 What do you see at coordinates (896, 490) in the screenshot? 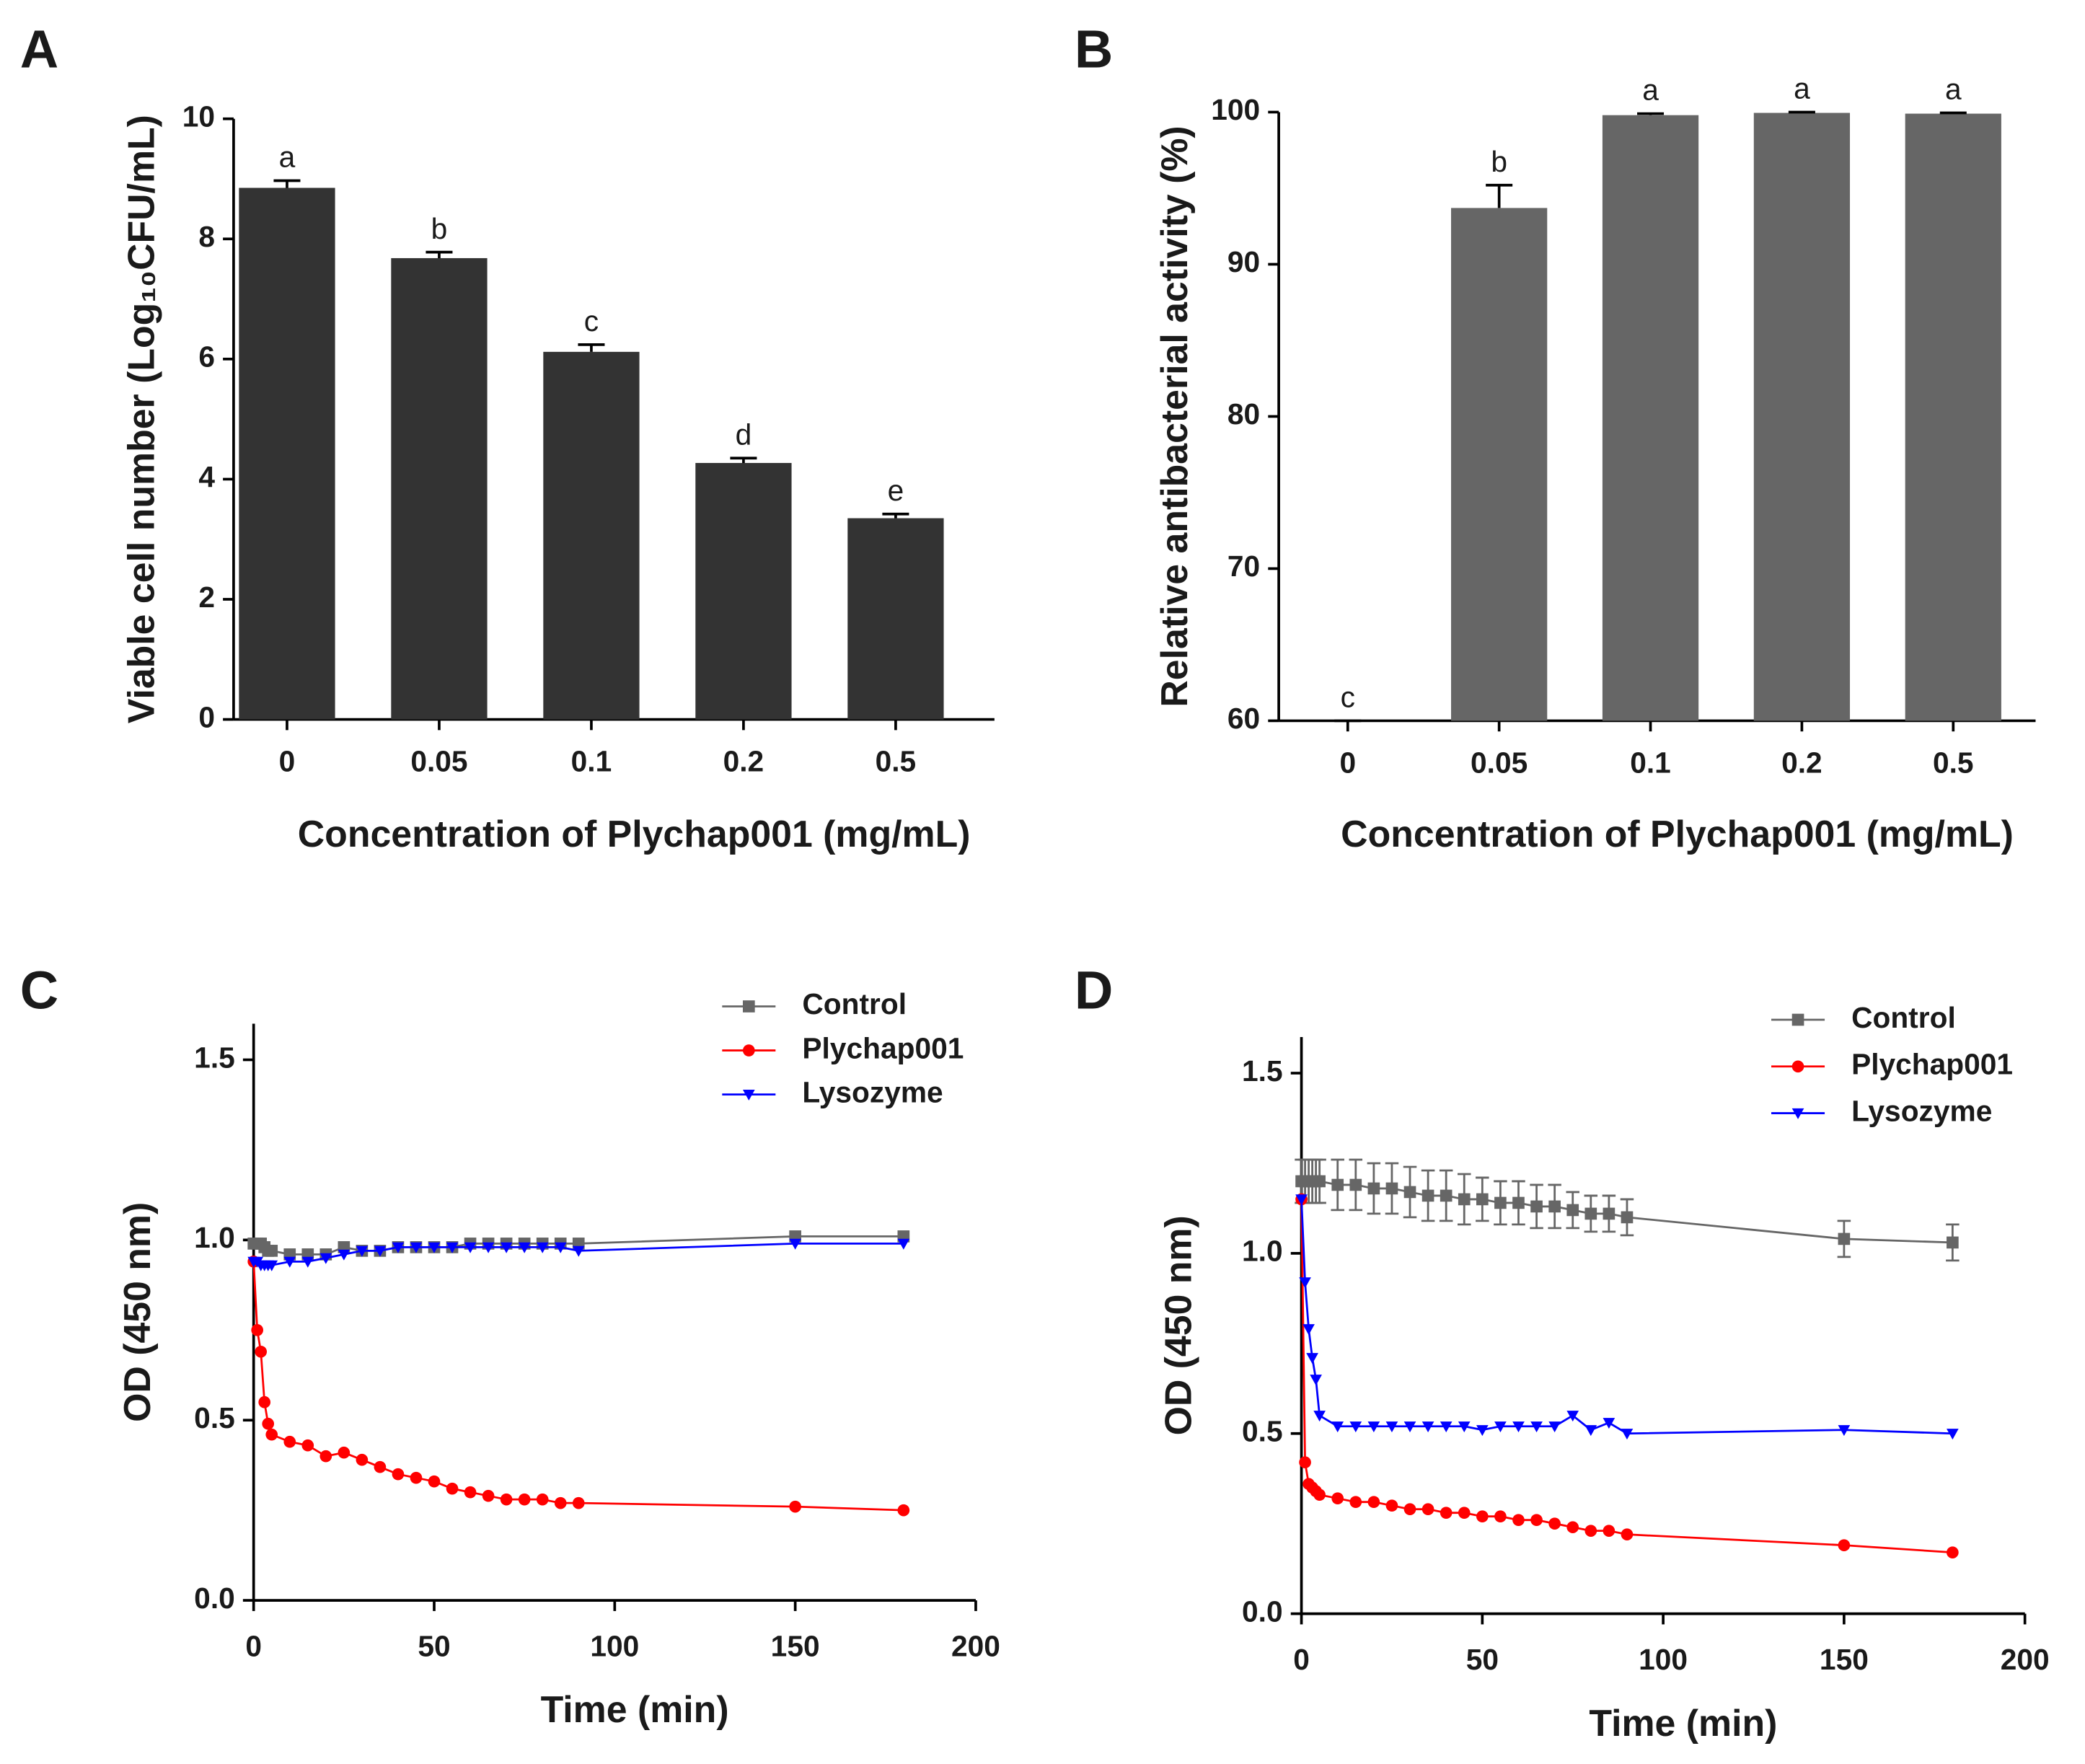
I see `bar-annotation: e` at bounding box center [896, 490].